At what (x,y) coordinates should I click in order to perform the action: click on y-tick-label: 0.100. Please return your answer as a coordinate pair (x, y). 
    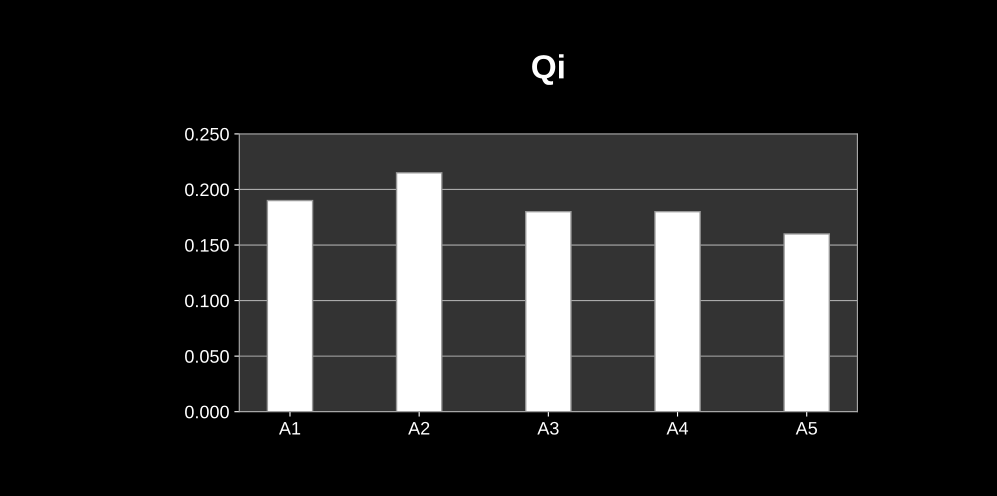
    Looking at the image, I should click on (207, 301).